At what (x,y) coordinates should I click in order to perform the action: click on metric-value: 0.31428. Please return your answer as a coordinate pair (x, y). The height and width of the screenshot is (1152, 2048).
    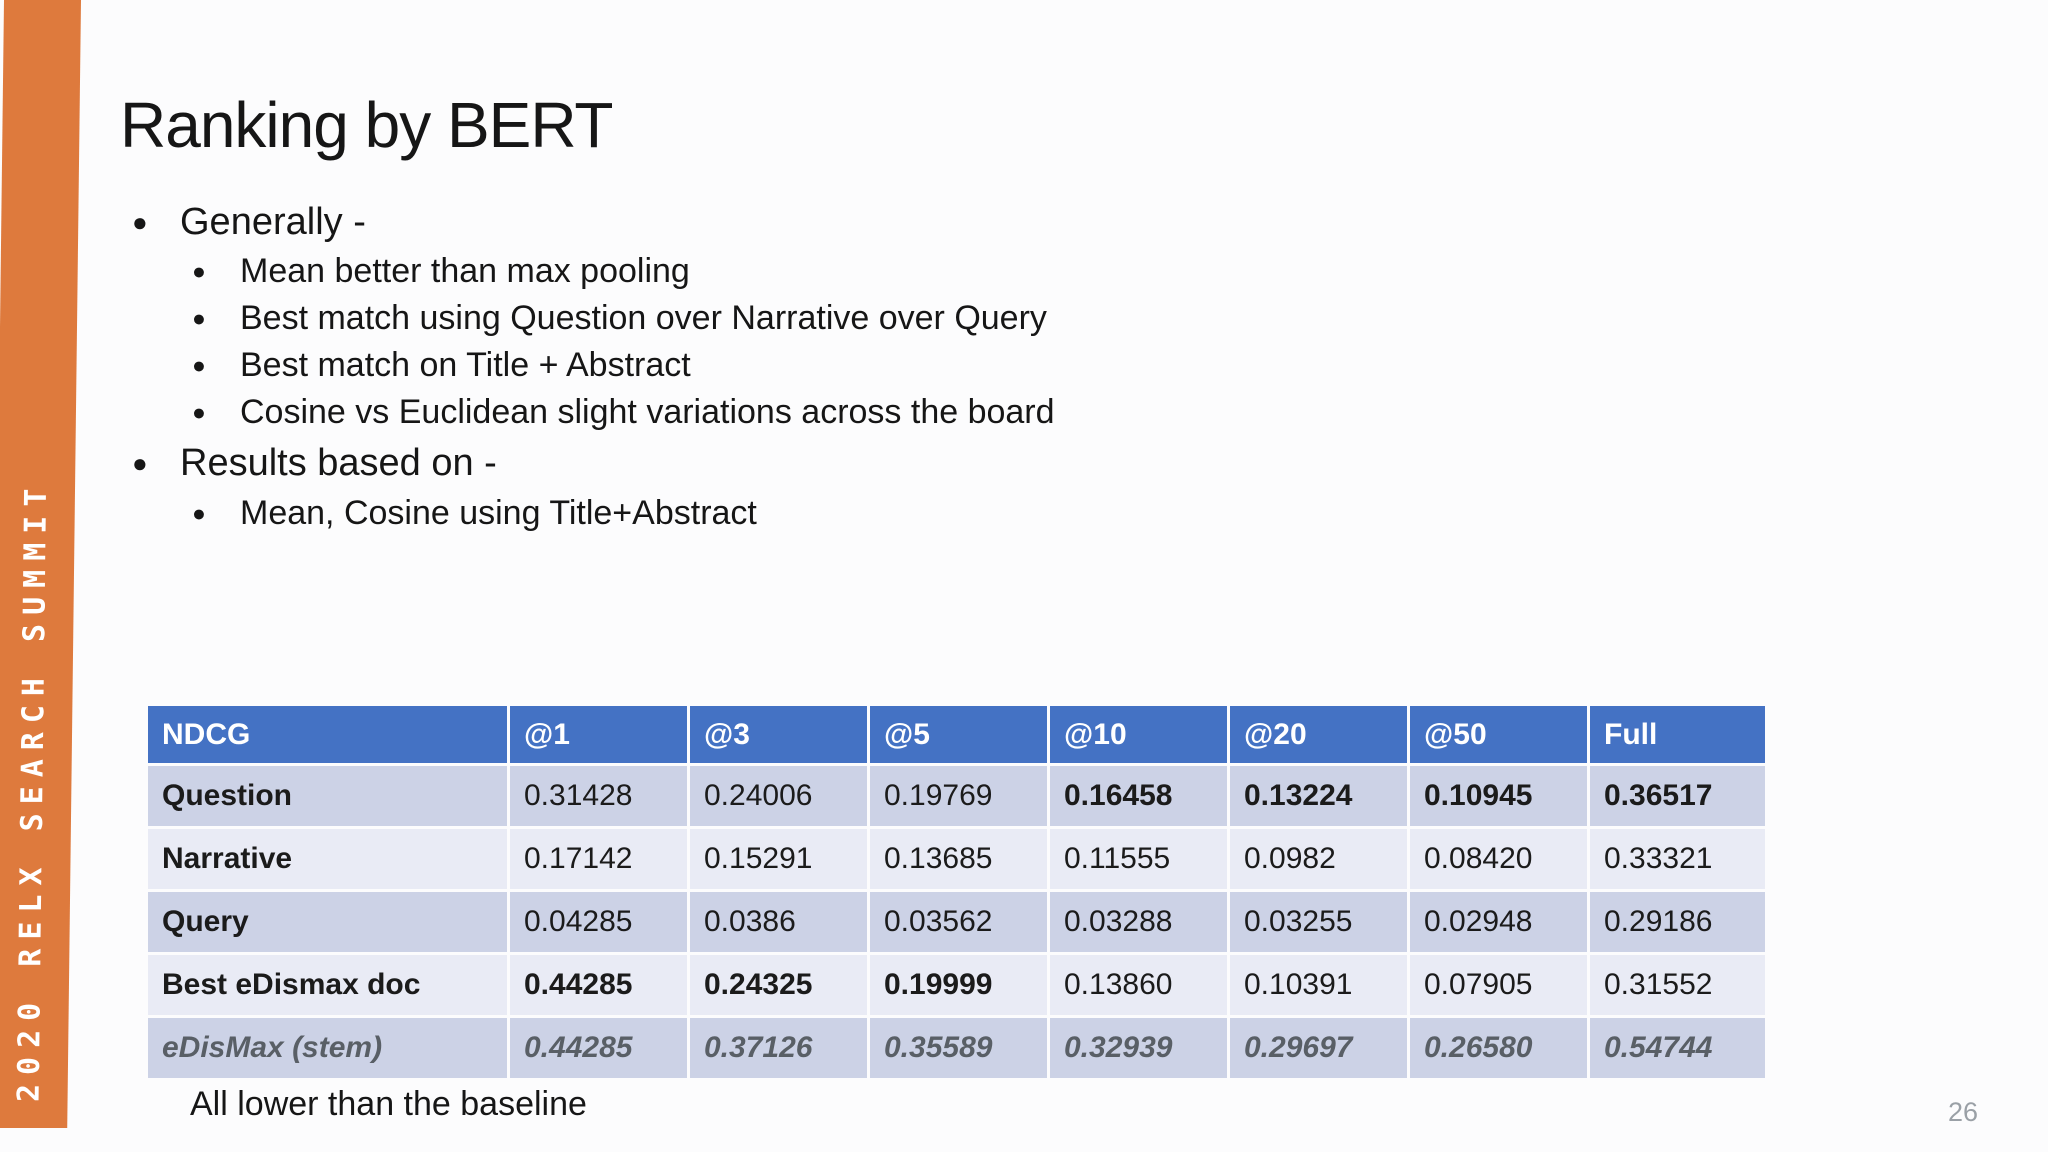
    Looking at the image, I should click on (598, 796).